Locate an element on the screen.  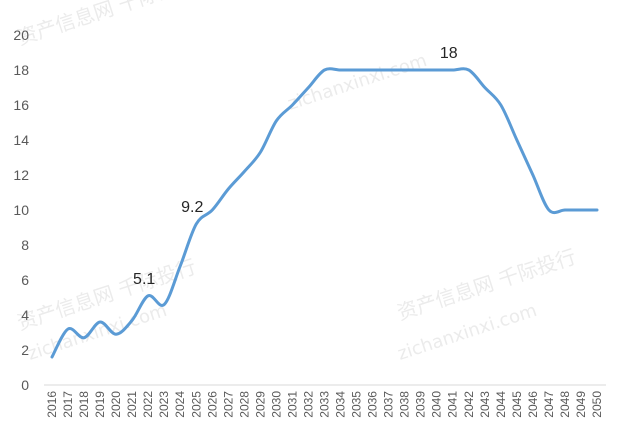
y-axis-ticks: 0 2 4 6 8 10 12 14 16 18 20 is located at coordinates (21, 210).